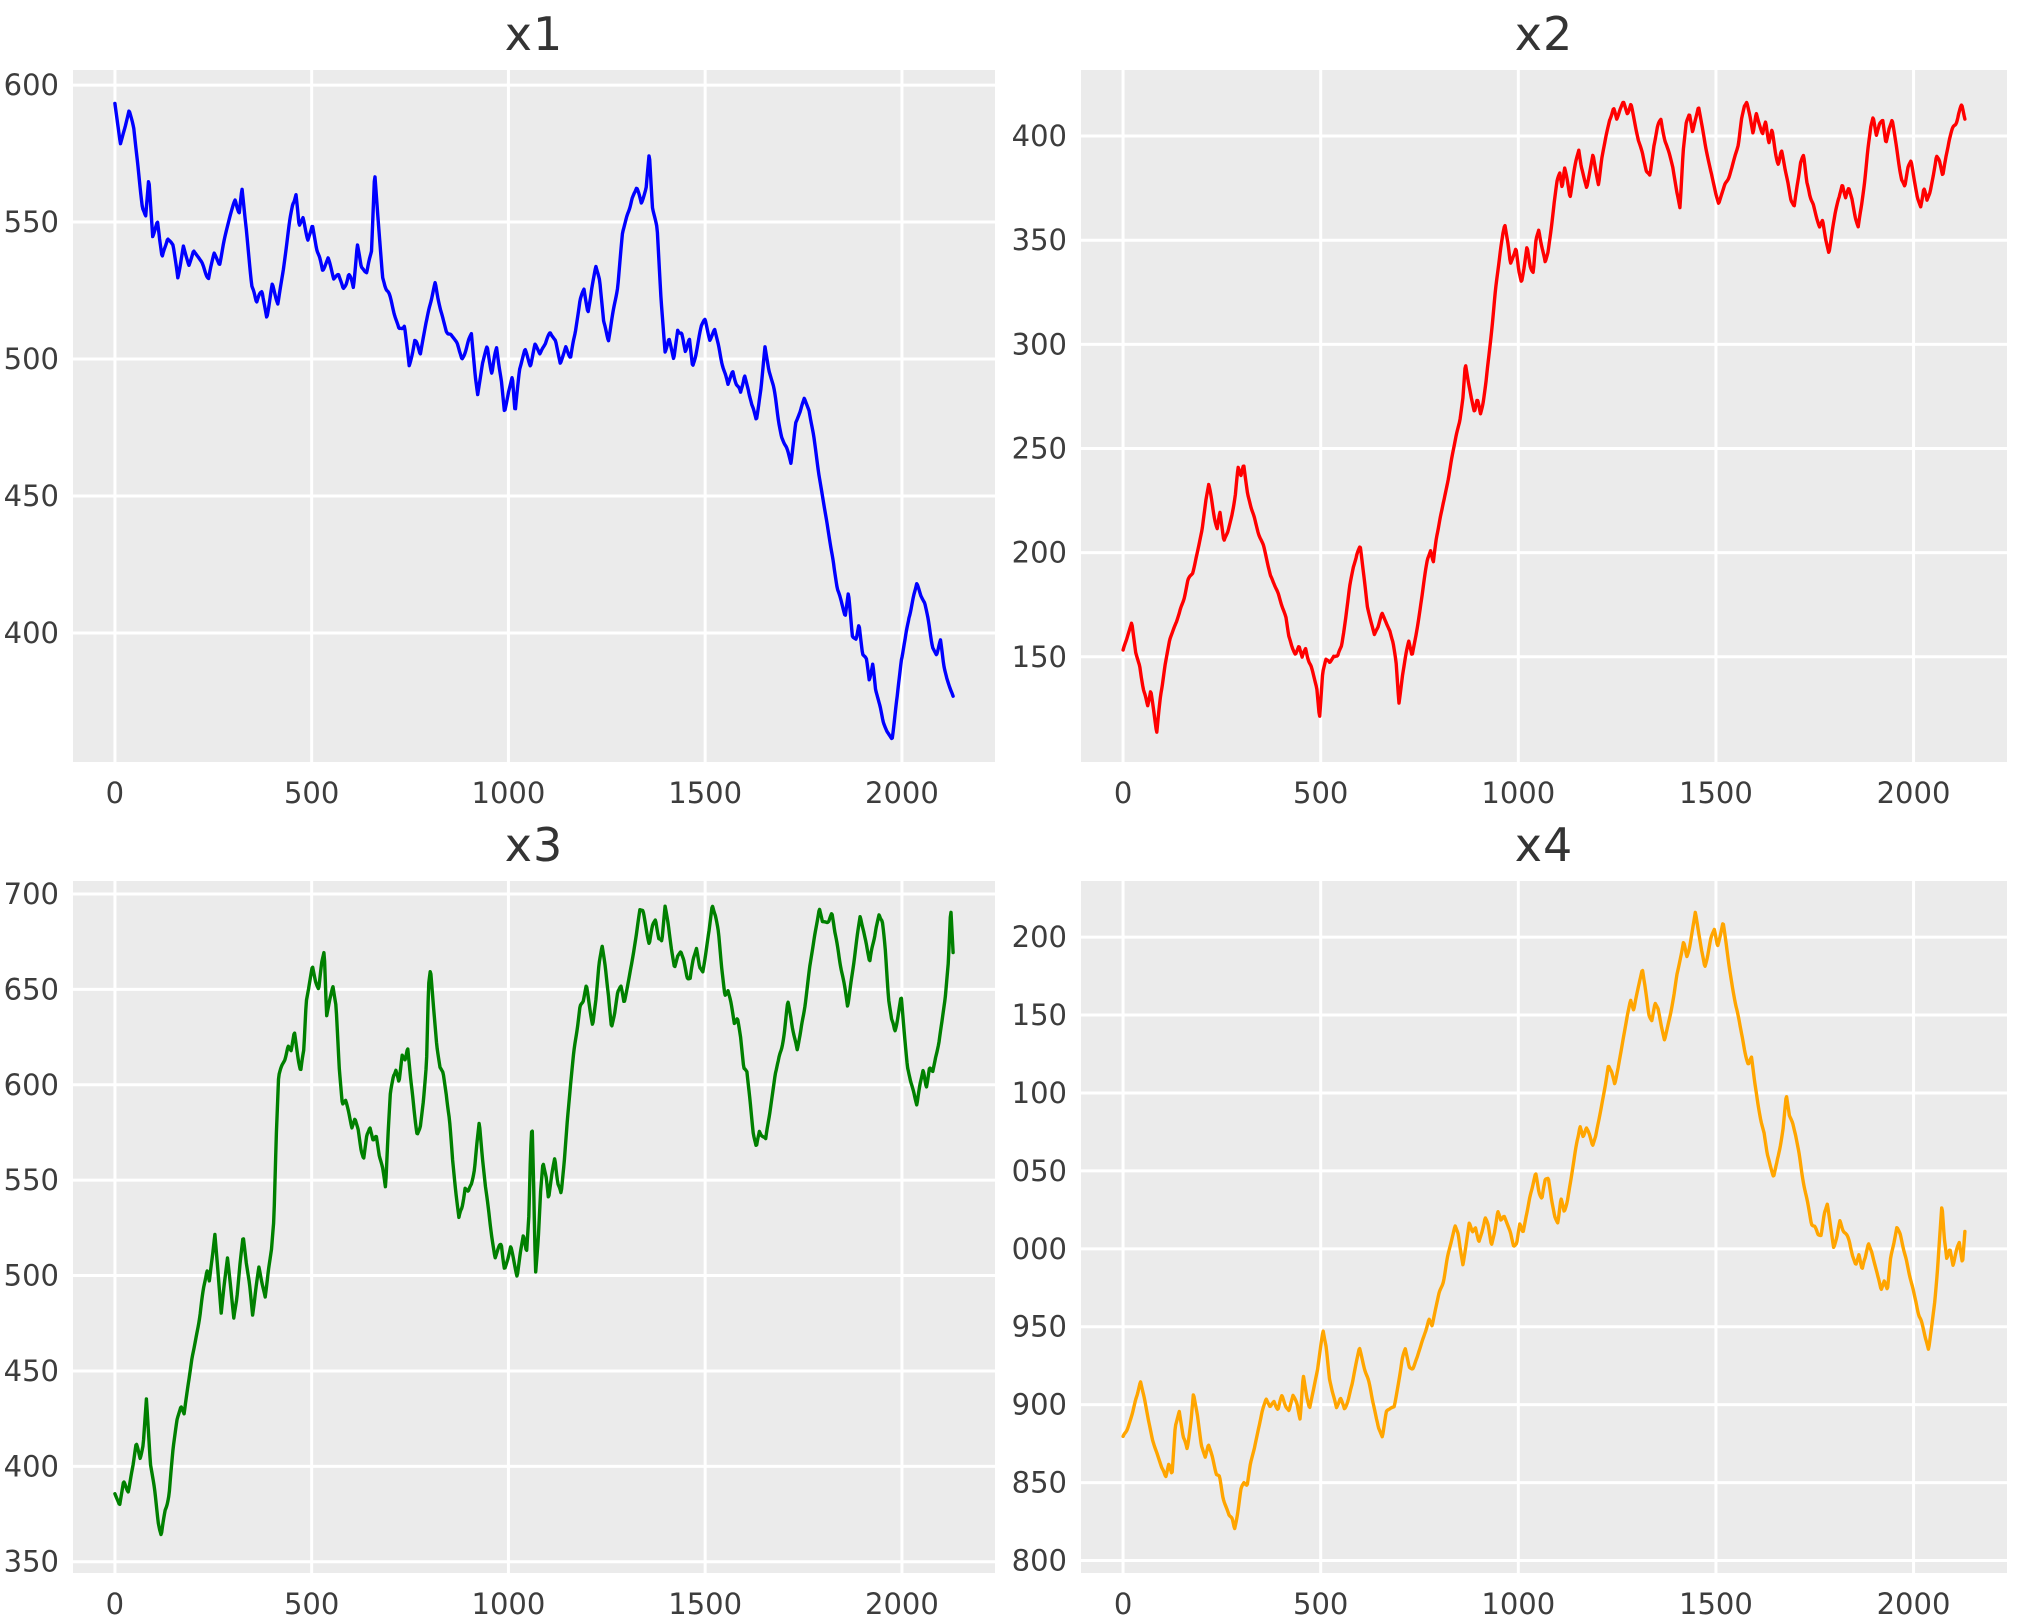  What do you see at coordinates (1039, 1483) in the screenshot?
I see `y-tick-label: 850` at bounding box center [1039, 1483].